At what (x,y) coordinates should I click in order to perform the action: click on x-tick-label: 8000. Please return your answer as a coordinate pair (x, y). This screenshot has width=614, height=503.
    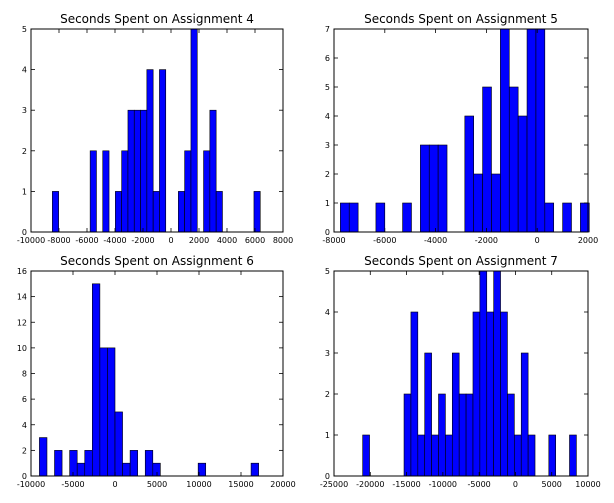
    Looking at the image, I should click on (283, 240).